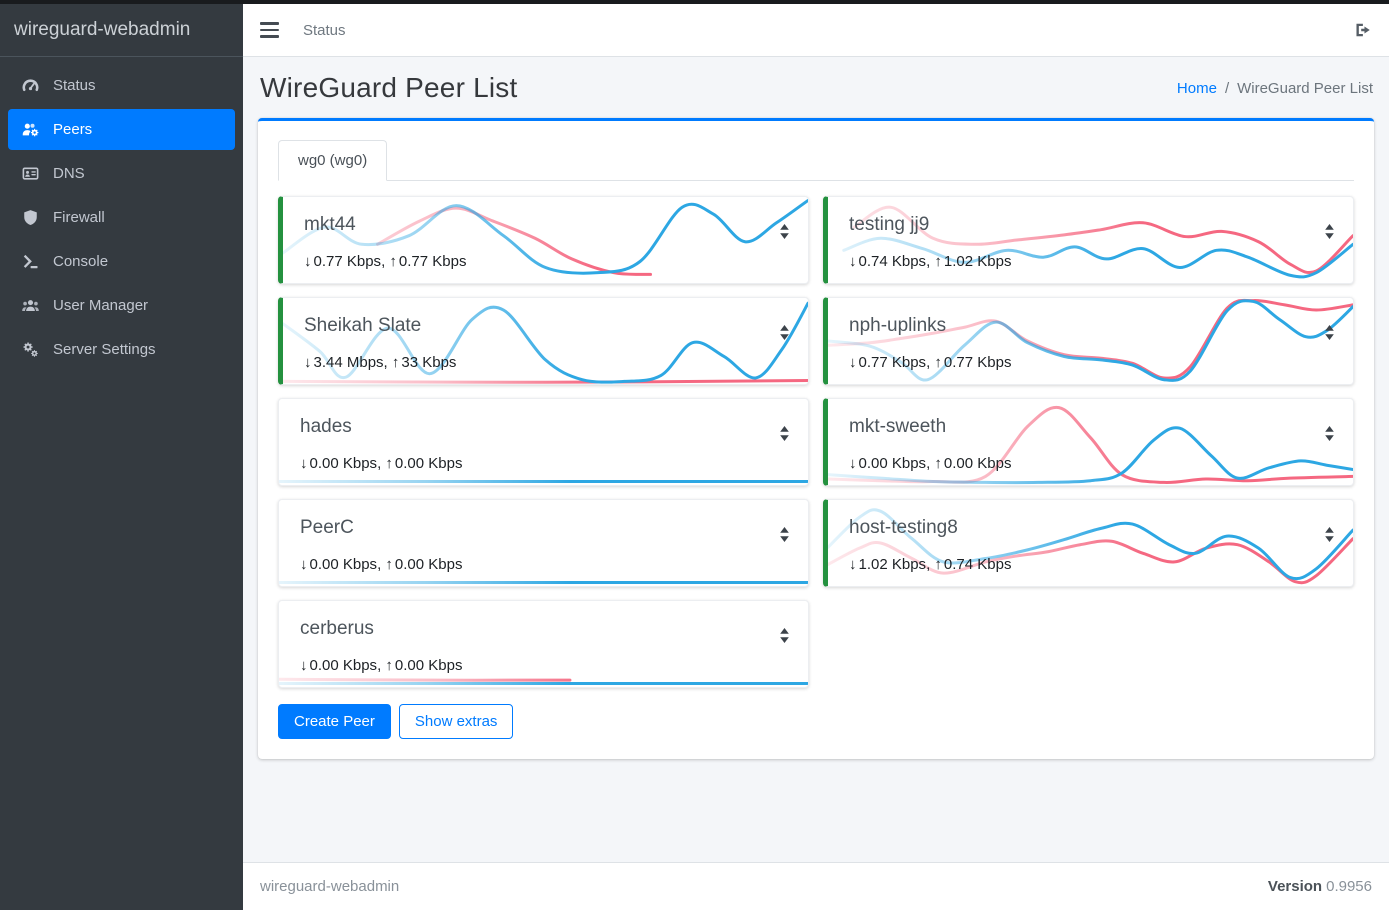  What do you see at coordinates (977, 362) in the screenshot?
I see `upload-value: 0.77 Kbps` at bounding box center [977, 362].